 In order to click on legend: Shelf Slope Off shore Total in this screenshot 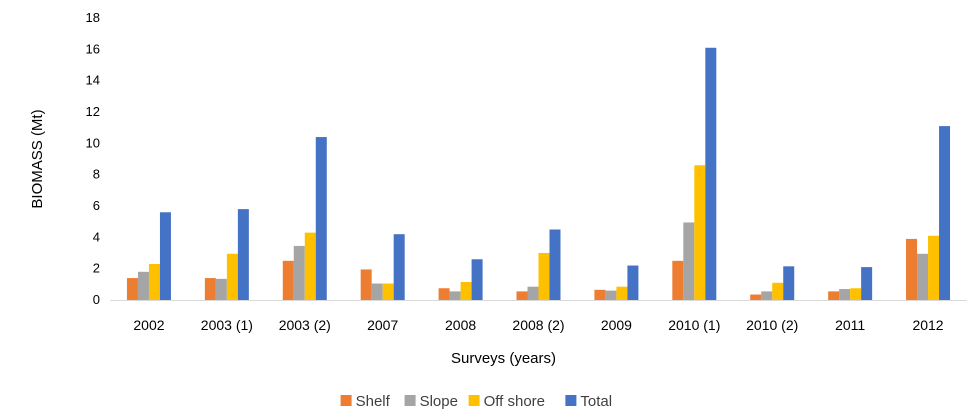, I will do `click(476, 401)`.